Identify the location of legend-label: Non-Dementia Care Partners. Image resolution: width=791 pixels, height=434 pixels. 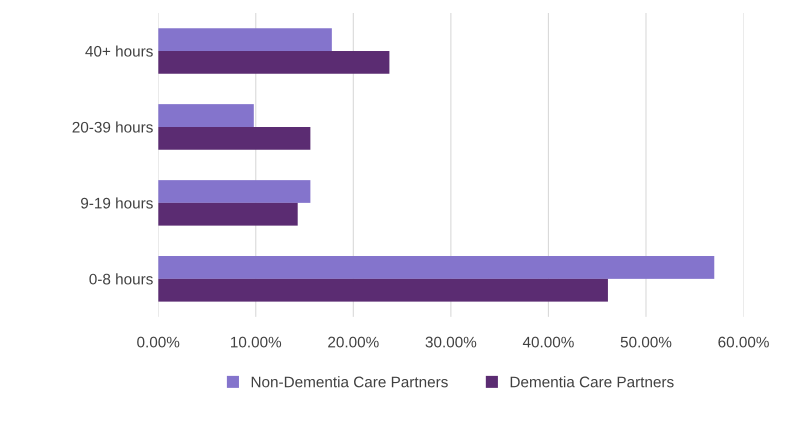
(350, 382).